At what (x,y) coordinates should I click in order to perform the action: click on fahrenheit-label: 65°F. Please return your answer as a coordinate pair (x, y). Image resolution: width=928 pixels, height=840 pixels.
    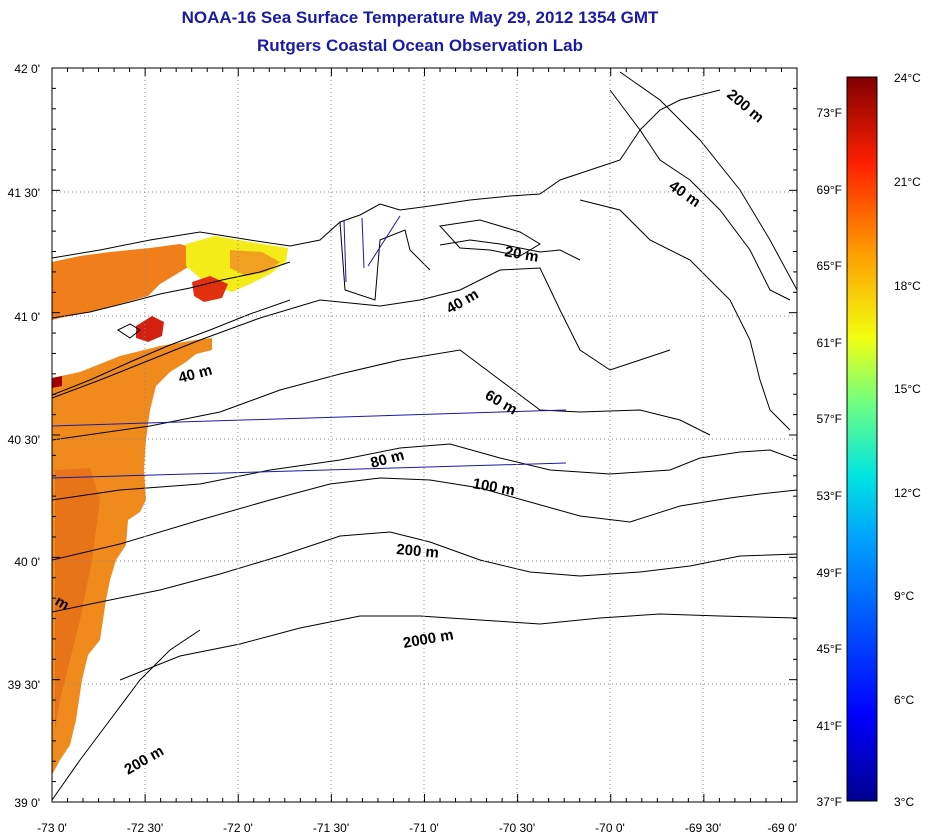
    Looking at the image, I should click on (829, 266).